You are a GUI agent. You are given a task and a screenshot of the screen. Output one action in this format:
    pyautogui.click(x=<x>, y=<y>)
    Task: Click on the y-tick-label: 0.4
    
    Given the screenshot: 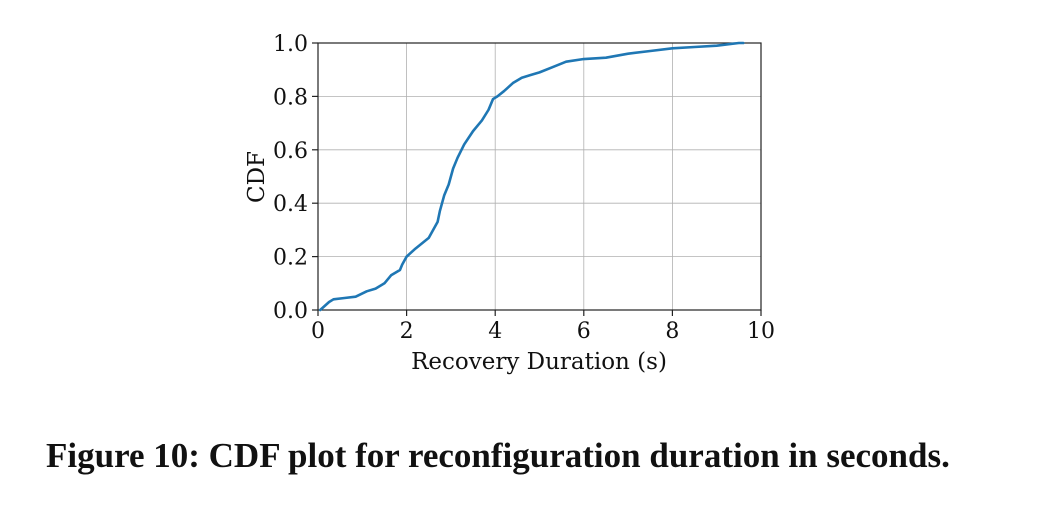 What is the action you would take?
    pyautogui.click(x=290, y=204)
    